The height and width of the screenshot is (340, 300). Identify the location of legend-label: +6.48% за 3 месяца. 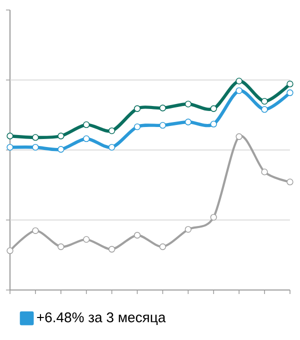
(101, 318).